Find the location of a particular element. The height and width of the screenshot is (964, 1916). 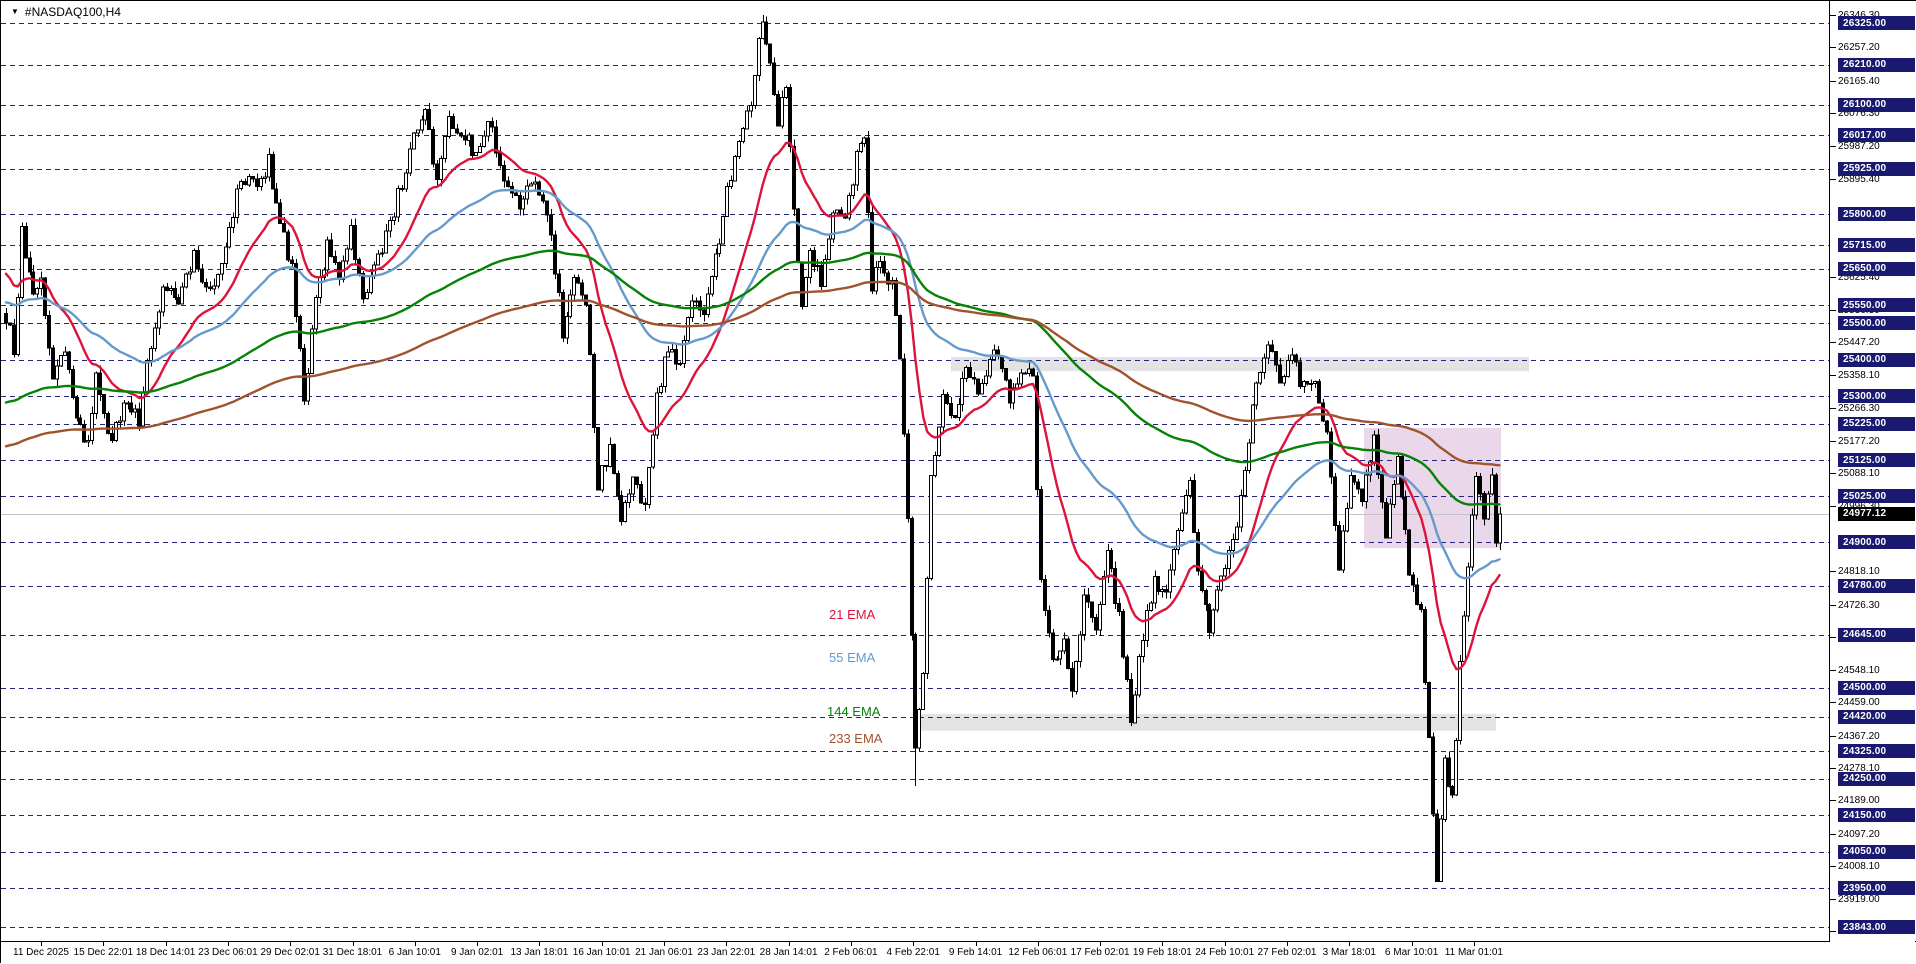

ema-legend-label-21: 21 EMA is located at coordinates (852, 614).